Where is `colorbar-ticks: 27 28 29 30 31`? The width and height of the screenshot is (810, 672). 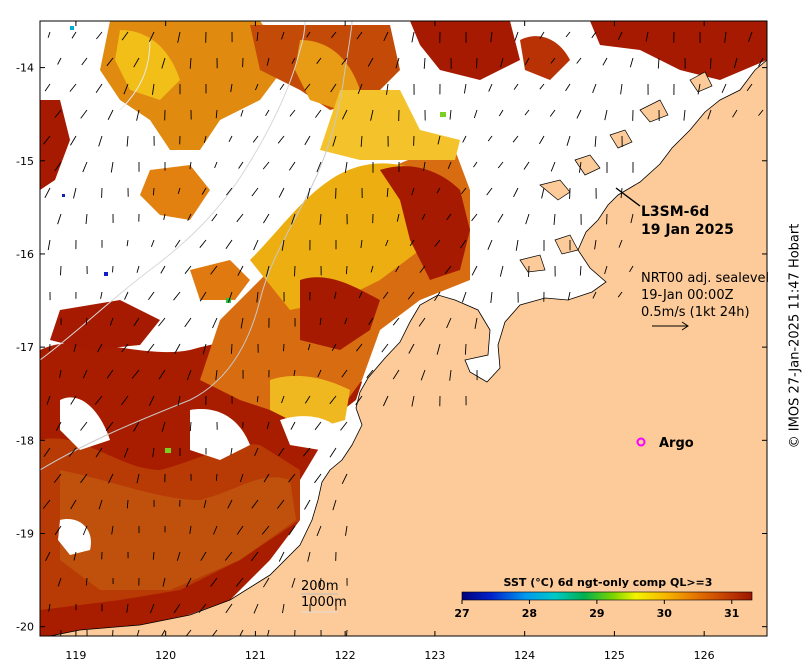 colorbar-ticks: 27 28 29 30 31 is located at coordinates (596, 610).